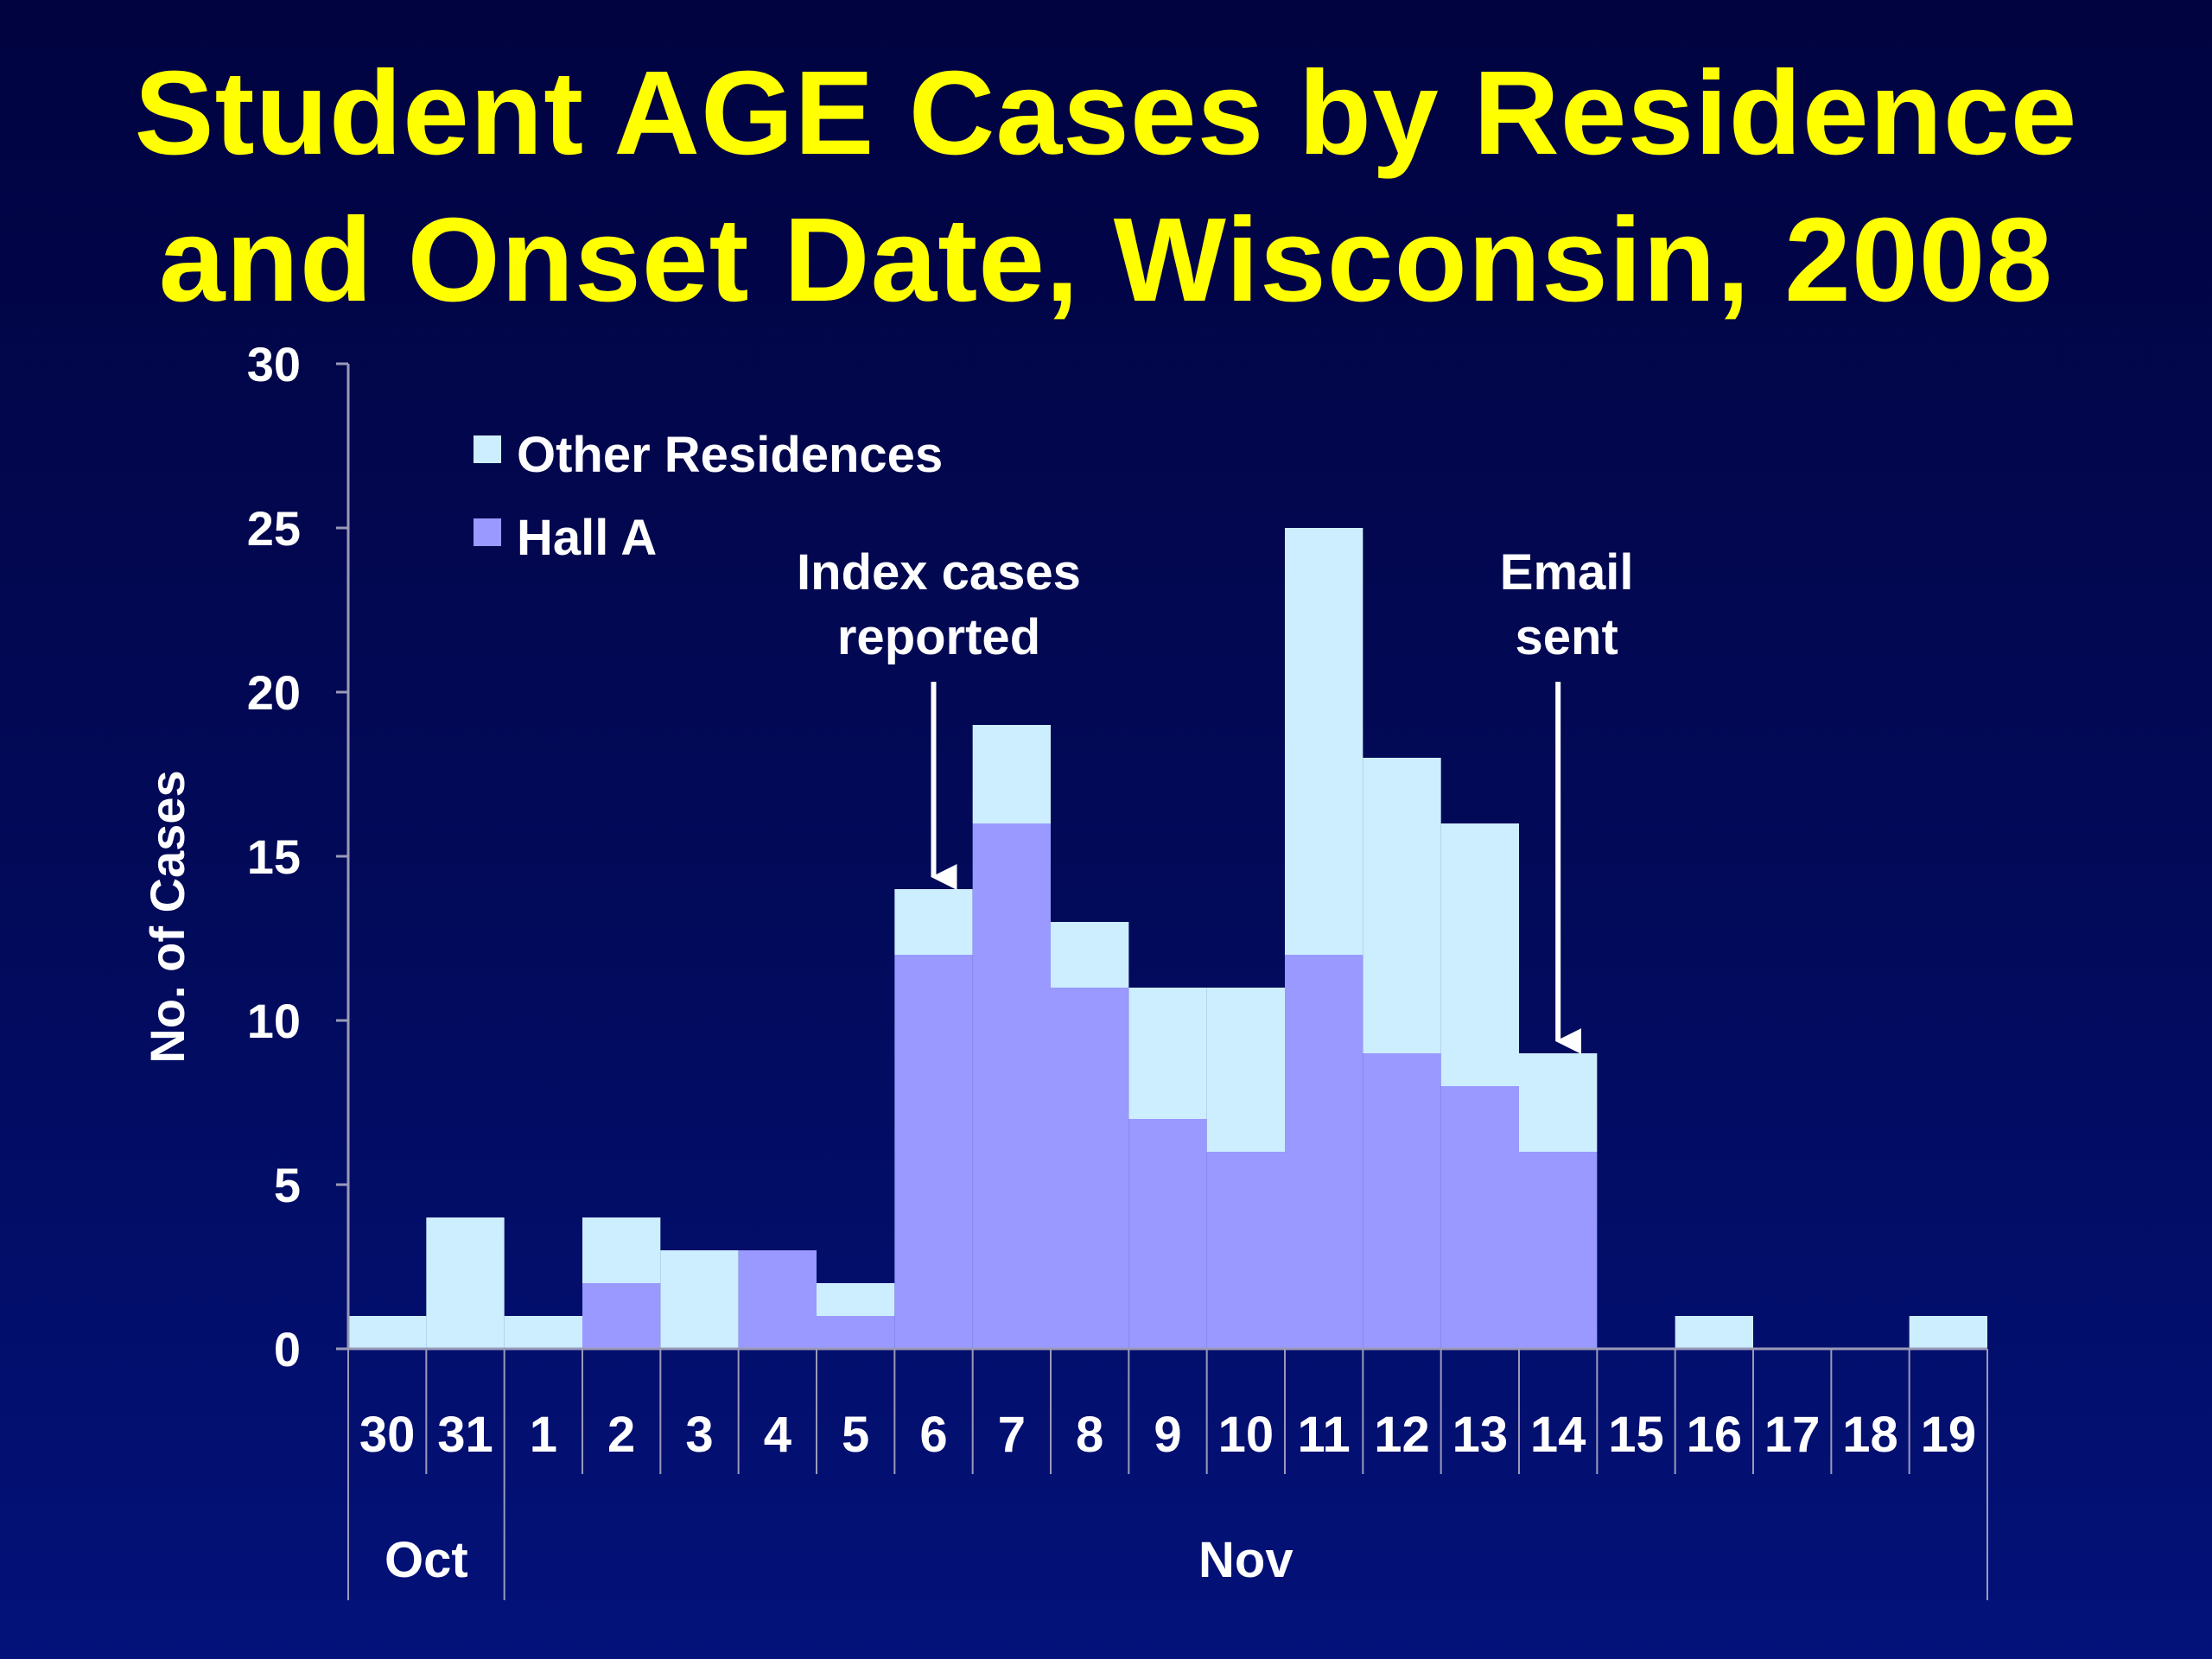  Describe the element at coordinates (1324, 1435) in the screenshot. I see `x-tick-label-11: 11` at that location.